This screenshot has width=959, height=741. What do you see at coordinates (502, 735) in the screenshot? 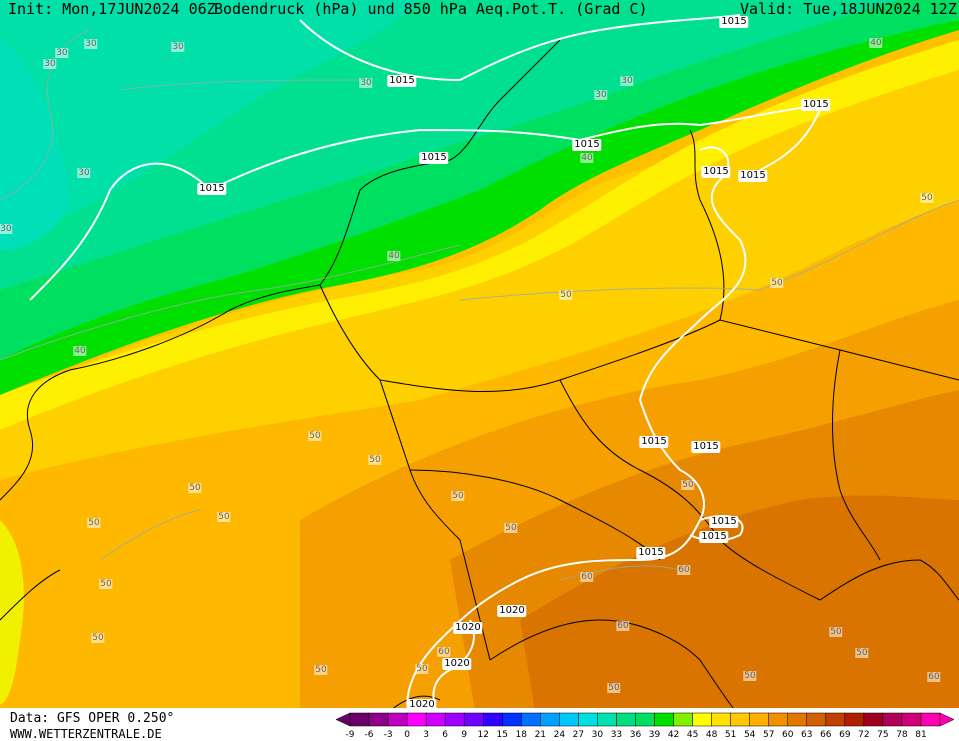
I see `colorbar-tick-label: 15` at bounding box center [502, 735].